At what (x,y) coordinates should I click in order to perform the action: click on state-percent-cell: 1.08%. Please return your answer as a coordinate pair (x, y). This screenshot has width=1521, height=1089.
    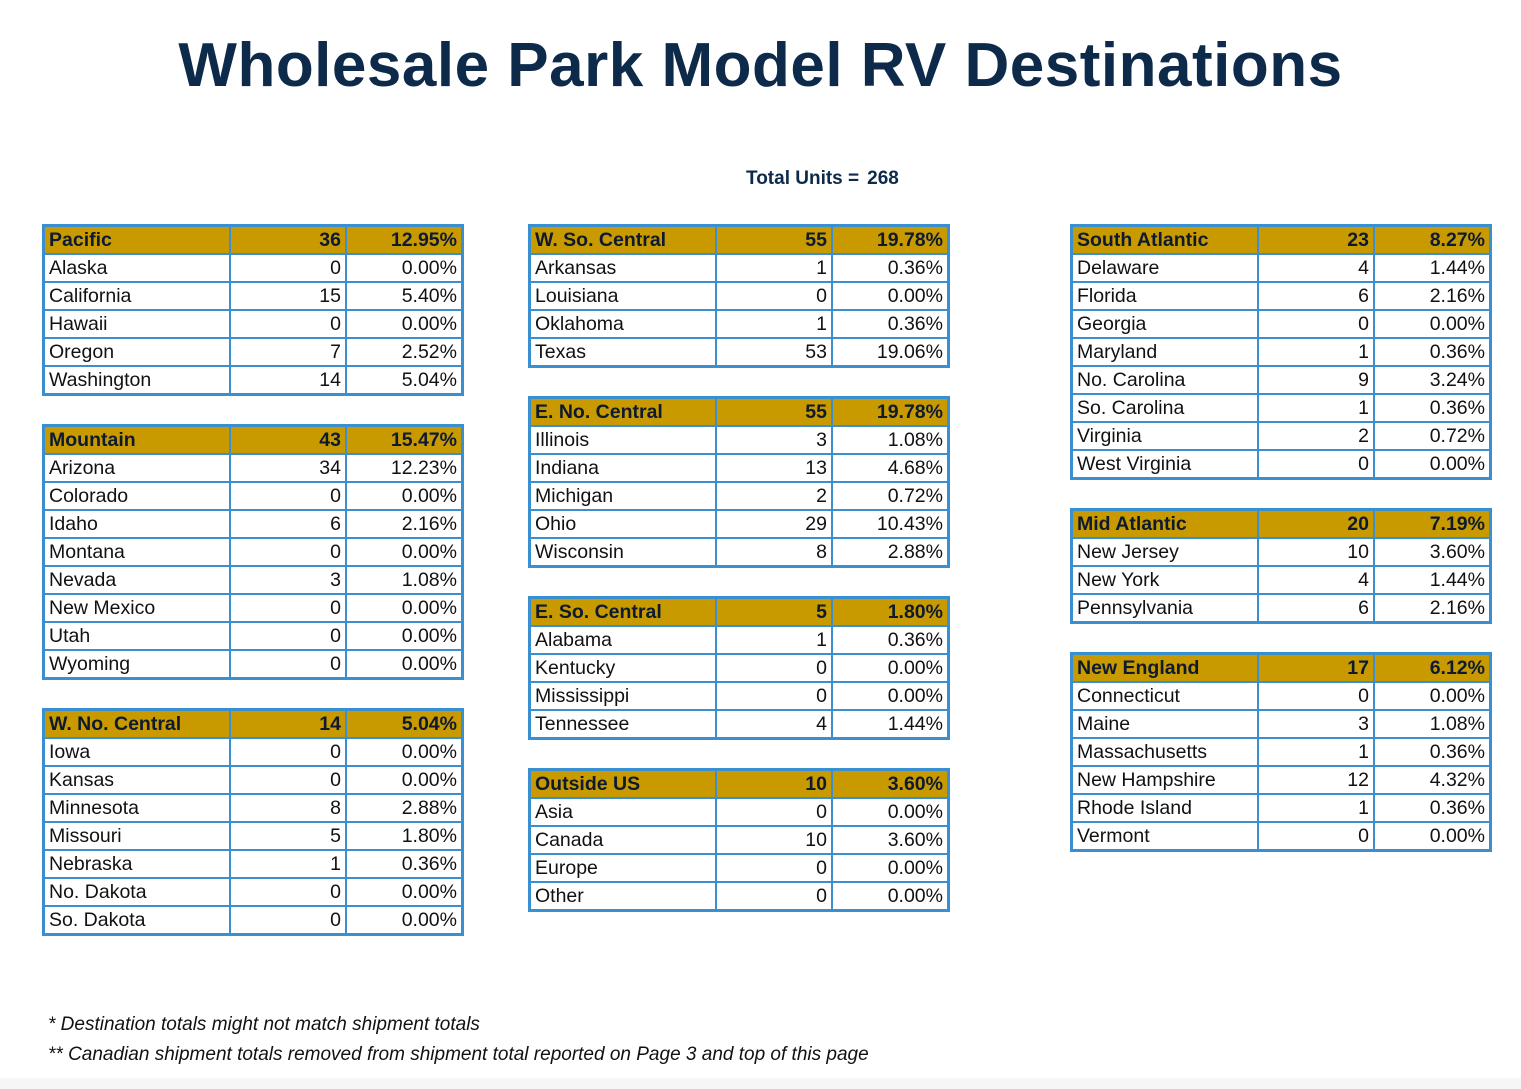
    Looking at the image, I should click on (890, 440).